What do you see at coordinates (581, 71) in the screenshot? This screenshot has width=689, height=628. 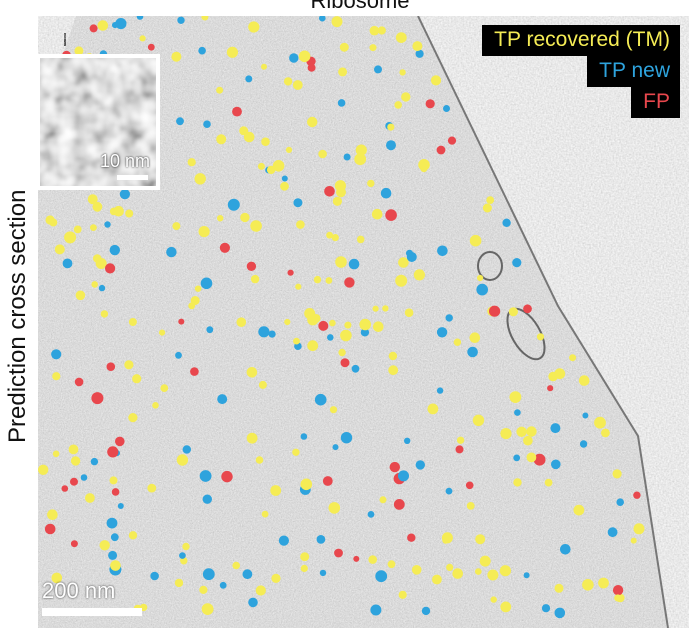 I see `legend: TP recovered (TM) TP new FP` at bounding box center [581, 71].